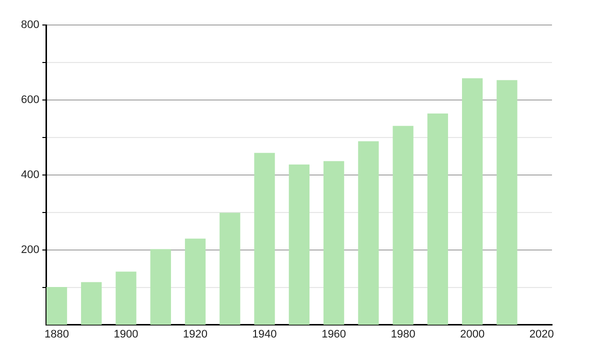  Describe the element at coordinates (30, 100) in the screenshot. I see `y-tick-label: 600` at that location.